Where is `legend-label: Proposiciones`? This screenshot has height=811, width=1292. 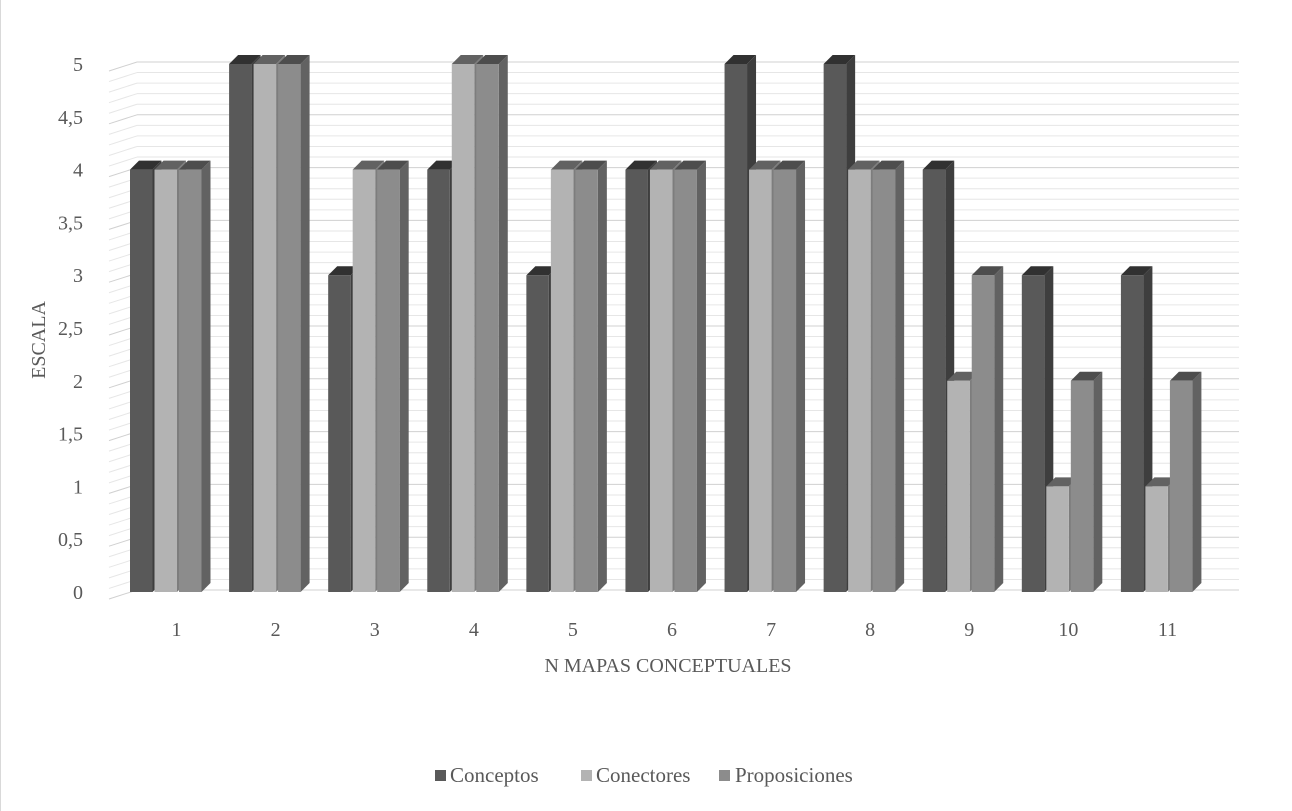 legend-label: Proposiciones is located at coordinates (794, 775).